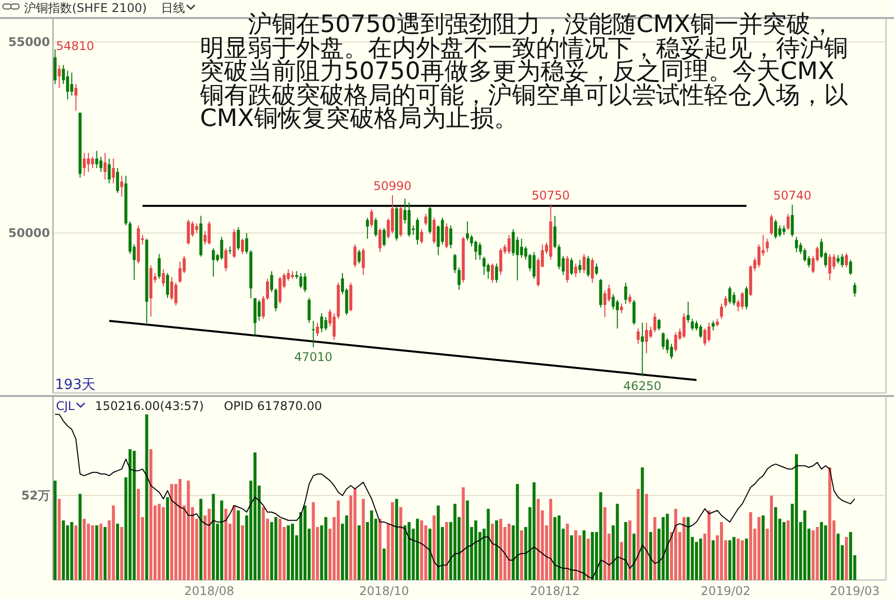 The image size is (894, 599). Describe the element at coordinates (551, 195) in the screenshot. I see `annotation: 50750` at that location.